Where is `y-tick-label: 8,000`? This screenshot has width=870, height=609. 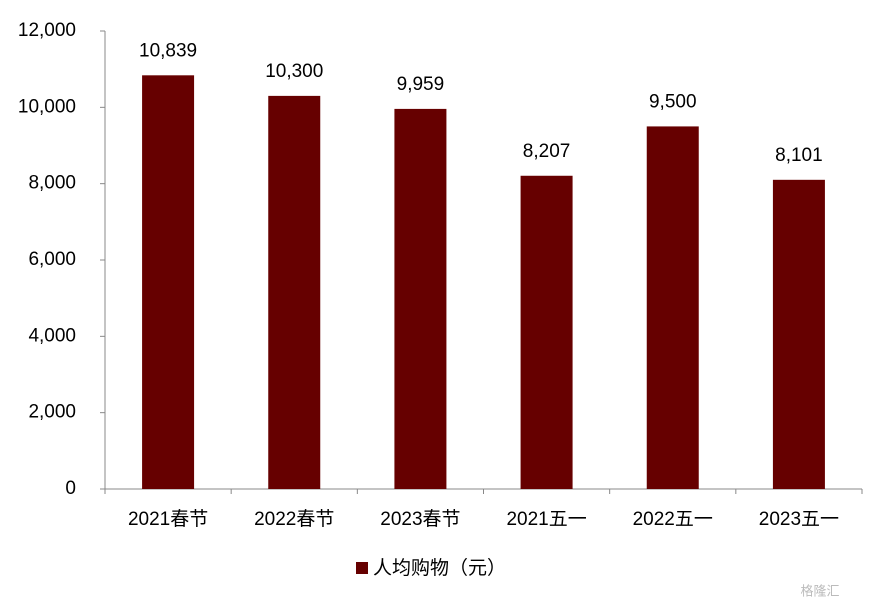
y-tick-label: 8,000 is located at coordinates (52, 183).